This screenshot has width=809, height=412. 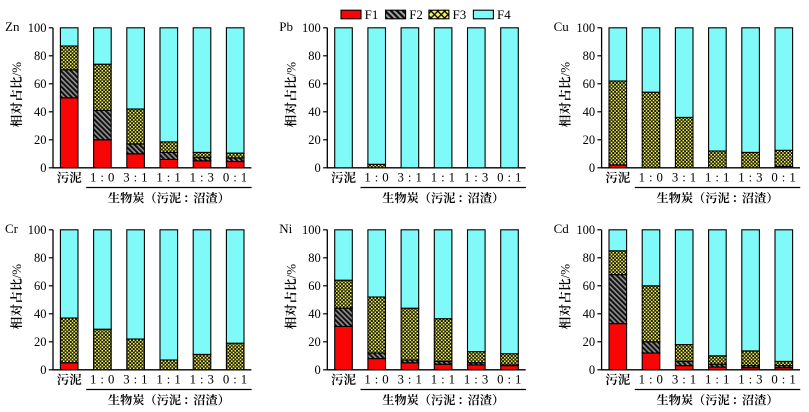 What do you see at coordinates (12, 228) in the screenshot?
I see `svg-text: Cr` at bounding box center [12, 228].